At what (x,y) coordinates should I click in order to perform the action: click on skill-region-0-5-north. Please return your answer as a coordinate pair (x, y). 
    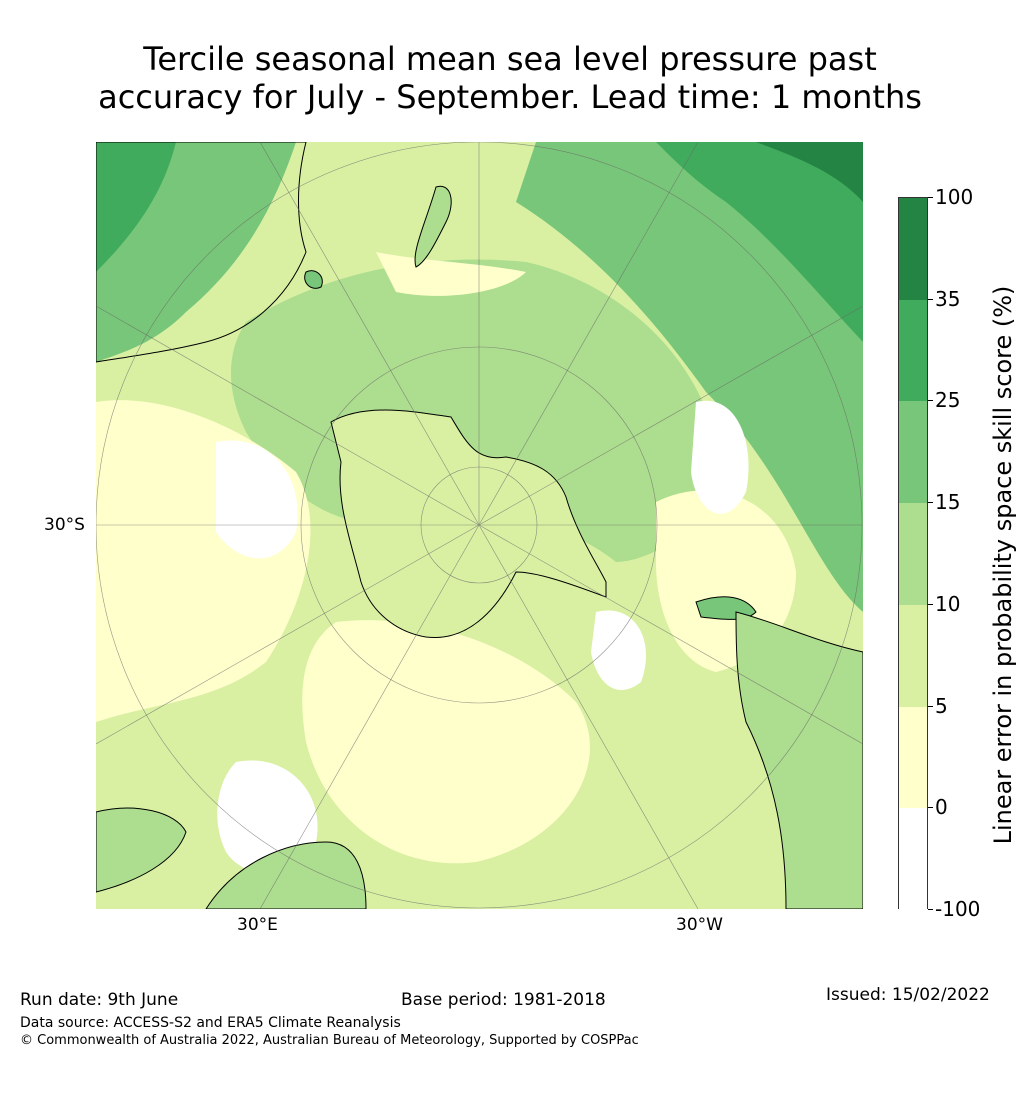
    Looking at the image, I should click on (451, 274).